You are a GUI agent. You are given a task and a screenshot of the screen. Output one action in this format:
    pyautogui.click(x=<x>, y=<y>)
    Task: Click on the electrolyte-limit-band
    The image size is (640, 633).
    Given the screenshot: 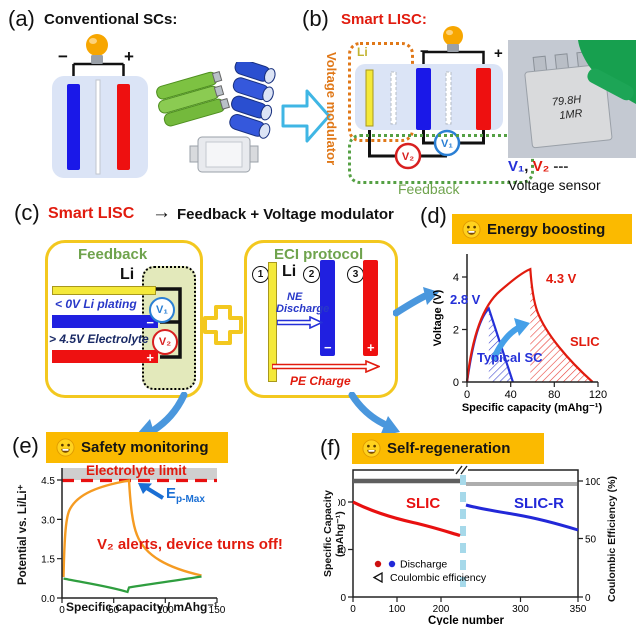 What is the action you would take?
    pyautogui.click(x=139, y=474)
    